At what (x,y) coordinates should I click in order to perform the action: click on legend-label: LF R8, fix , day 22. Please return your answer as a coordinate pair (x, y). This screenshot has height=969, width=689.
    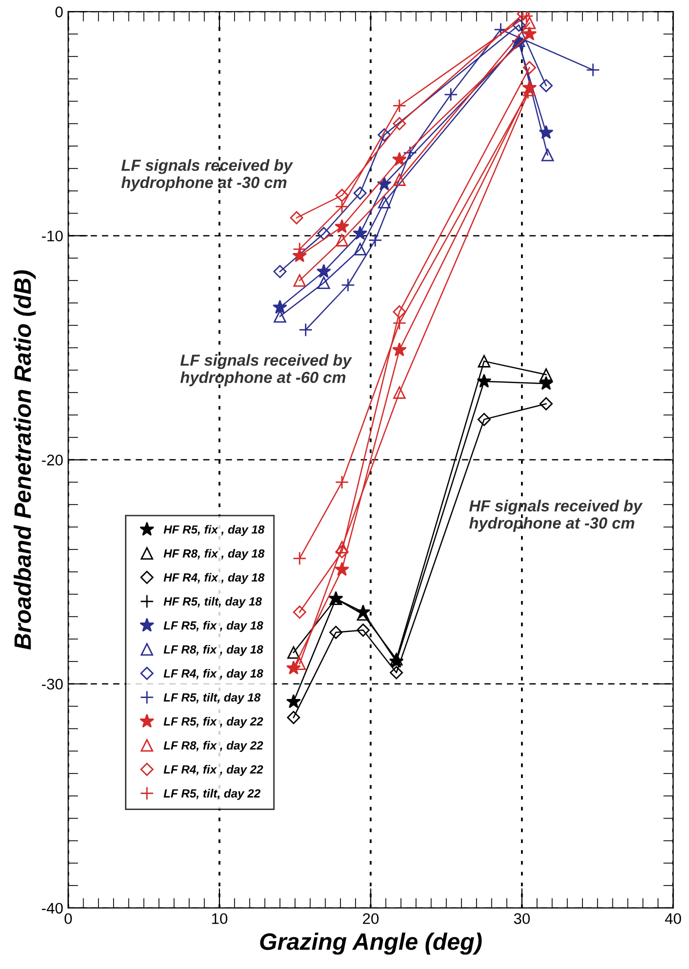
    Looking at the image, I should click on (214, 746).